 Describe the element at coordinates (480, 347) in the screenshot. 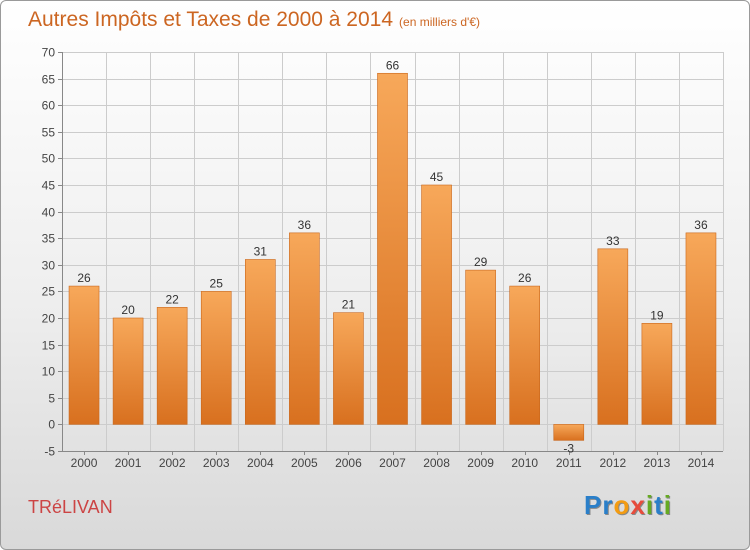

I see `bar-2009` at that location.